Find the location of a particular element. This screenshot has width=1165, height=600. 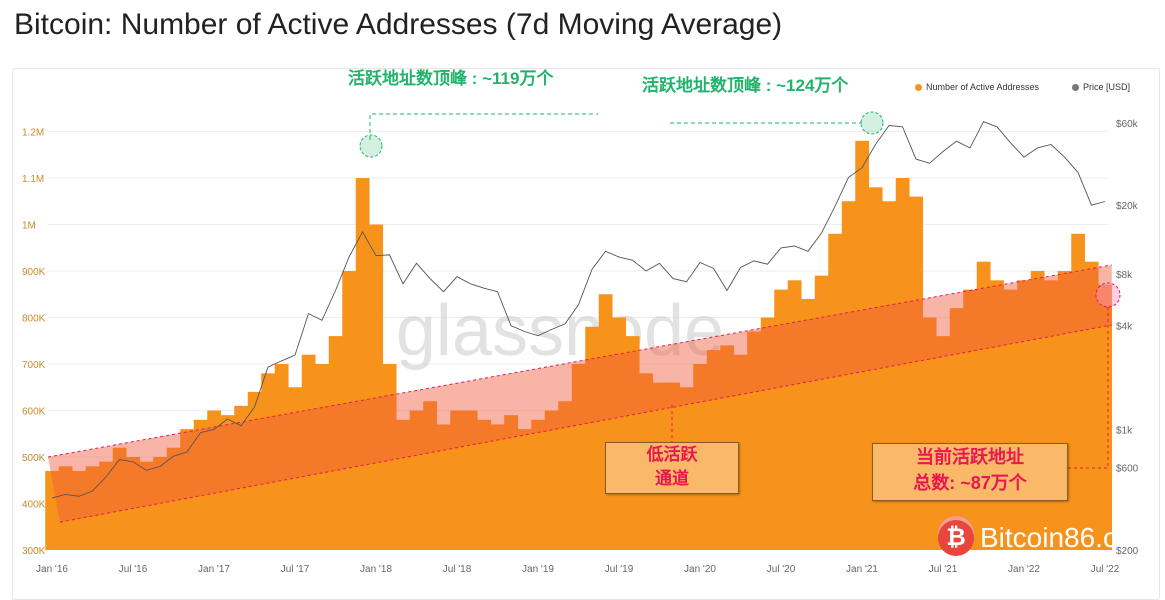

peak1-marker is located at coordinates (371, 146).